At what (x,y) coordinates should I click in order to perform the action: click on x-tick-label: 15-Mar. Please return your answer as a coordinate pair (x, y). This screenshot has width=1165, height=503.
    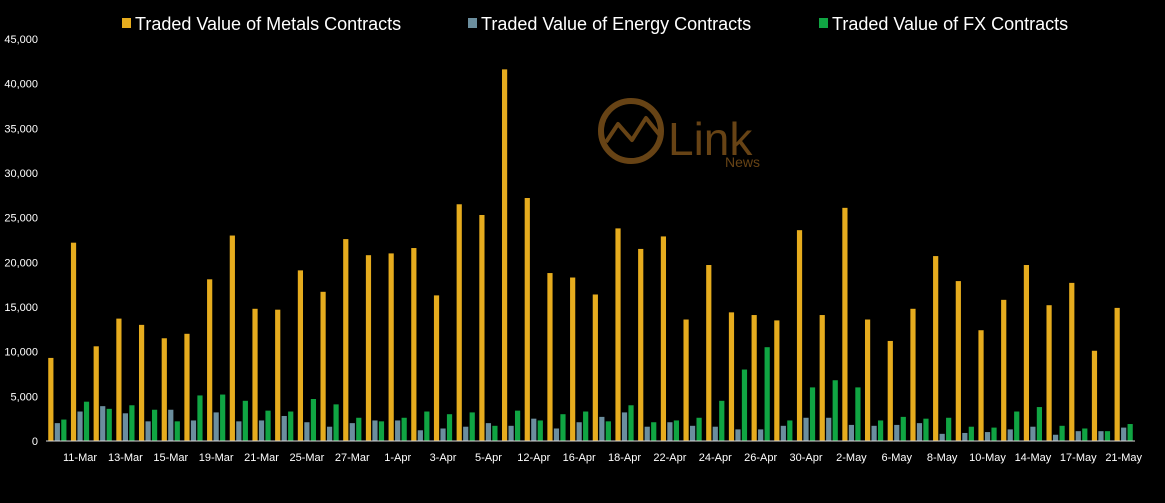
    Looking at the image, I should click on (170, 458).